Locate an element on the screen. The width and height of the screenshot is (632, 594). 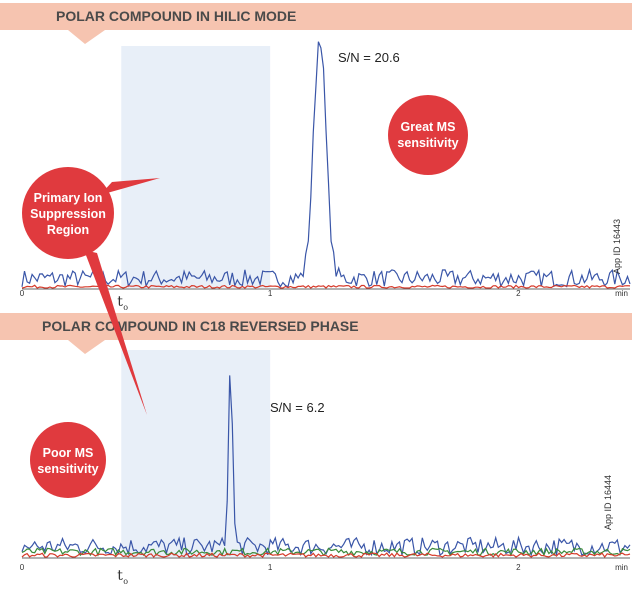
sn-label: S/N = 6.2 is located at coordinates (297, 407).